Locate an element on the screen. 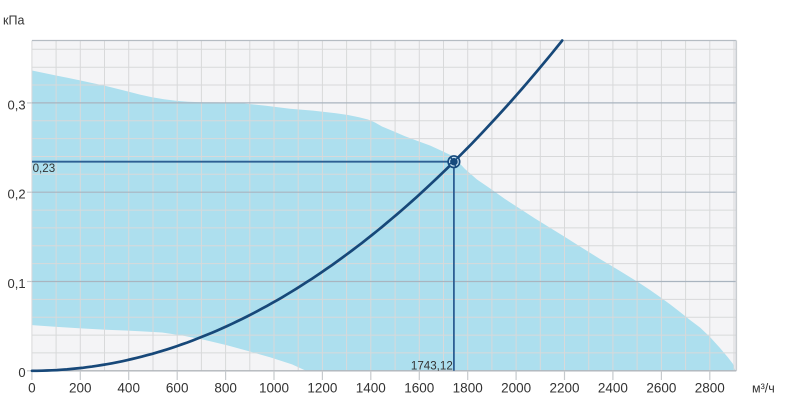 The height and width of the screenshot is (401, 785). svg-text: 1000 is located at coordinates (274, 388).